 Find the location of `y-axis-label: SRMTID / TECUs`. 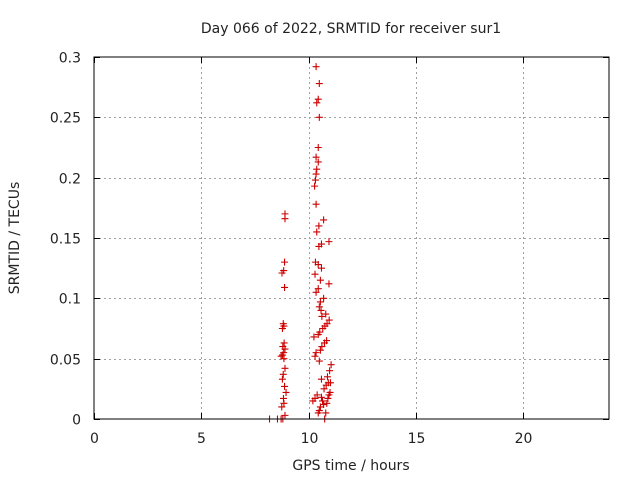

y-axis-label: SRMTID / TECUs is located at coordinates (15, 238).